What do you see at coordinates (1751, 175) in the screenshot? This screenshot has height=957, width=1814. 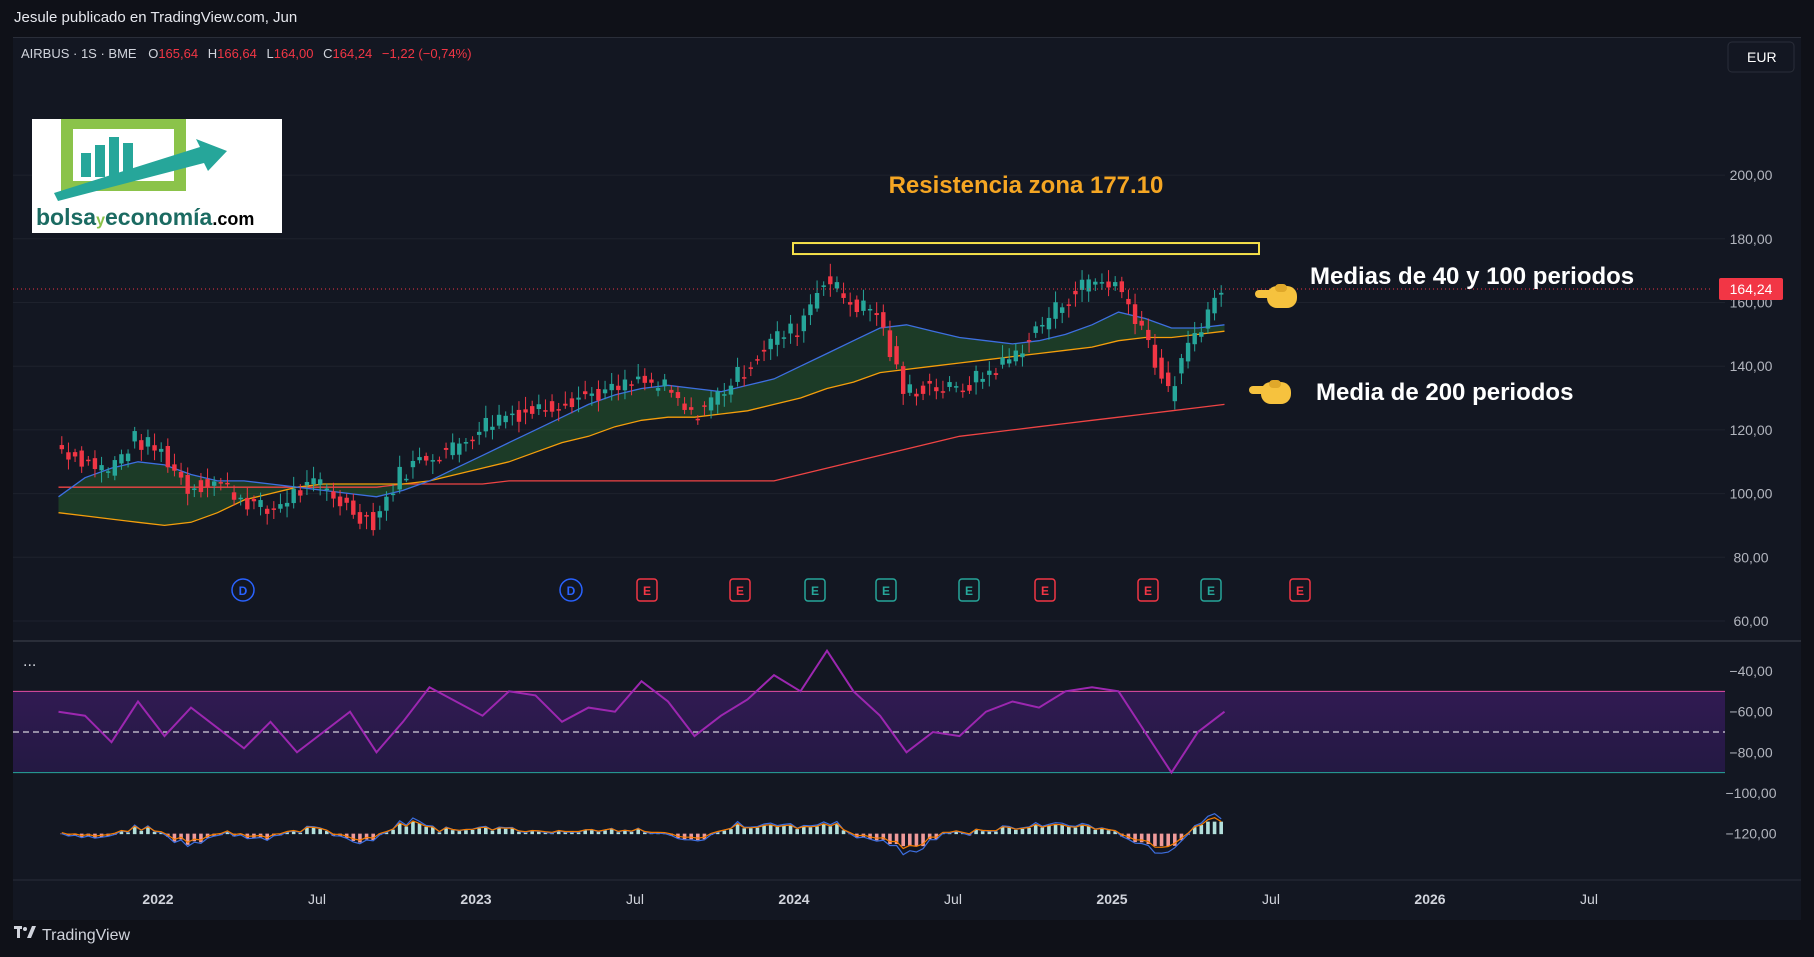 I see `price-tick-label: 200,00` at bounding box center [1751, 175].